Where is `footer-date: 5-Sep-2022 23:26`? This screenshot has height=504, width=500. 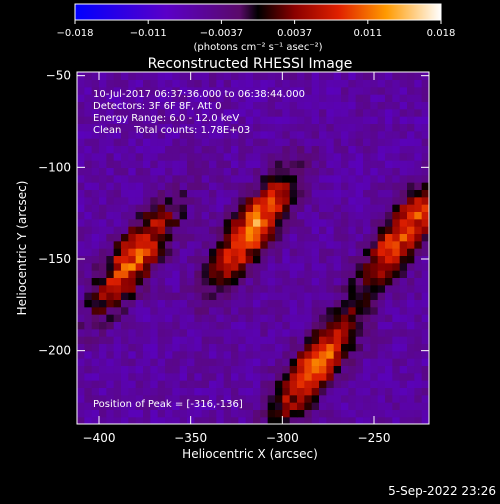
footer-date: 5-Sep-2022 23:26 is located at coordinates (442, 491).